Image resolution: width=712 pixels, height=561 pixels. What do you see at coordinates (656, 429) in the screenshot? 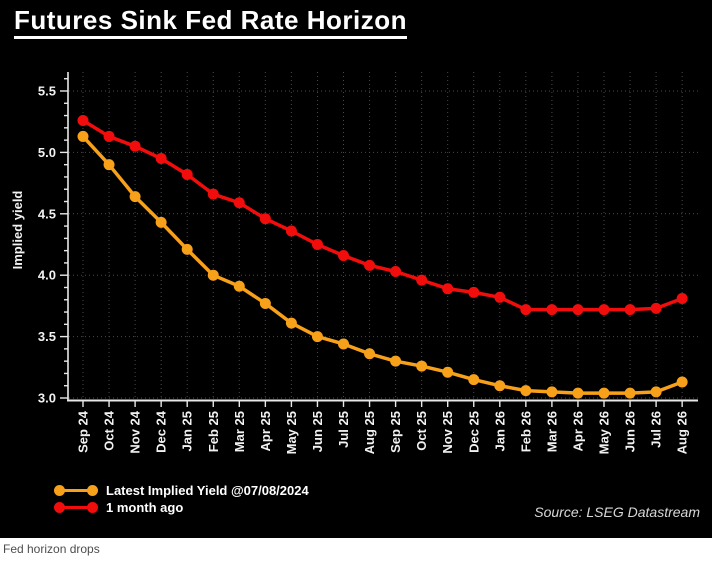
I see `svg-text: Jul 26` at bounding box center [656, 429].